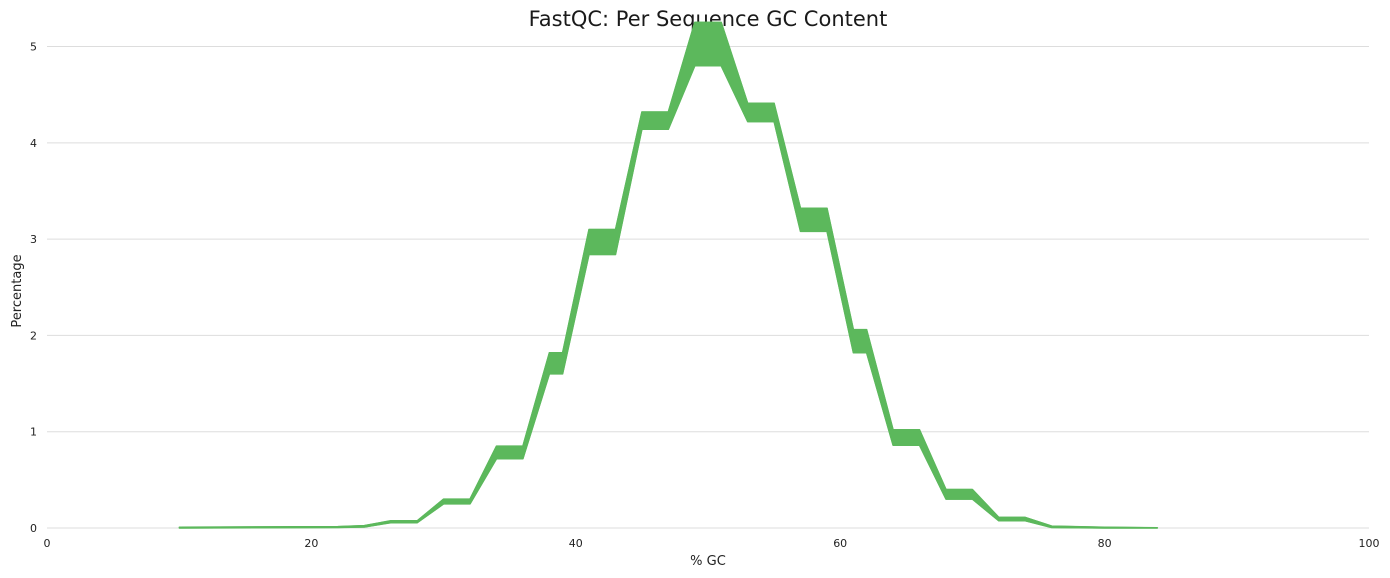 The width and height of the screenshot is (1390, 578). I want to click on x-tick-label: 20, so click(311, 543).